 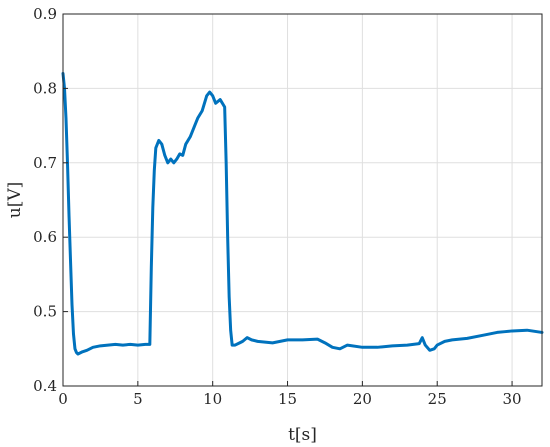 I want to click on y-tick-label: 0.6, so click(x=45, y=237).